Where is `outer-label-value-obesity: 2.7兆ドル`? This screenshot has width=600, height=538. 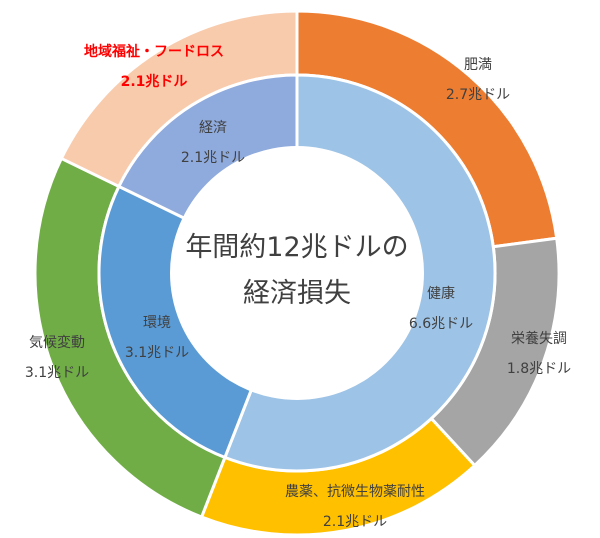 outer-label-value-obesity: 2.7兆ドル is located at coordinates (478, 95).